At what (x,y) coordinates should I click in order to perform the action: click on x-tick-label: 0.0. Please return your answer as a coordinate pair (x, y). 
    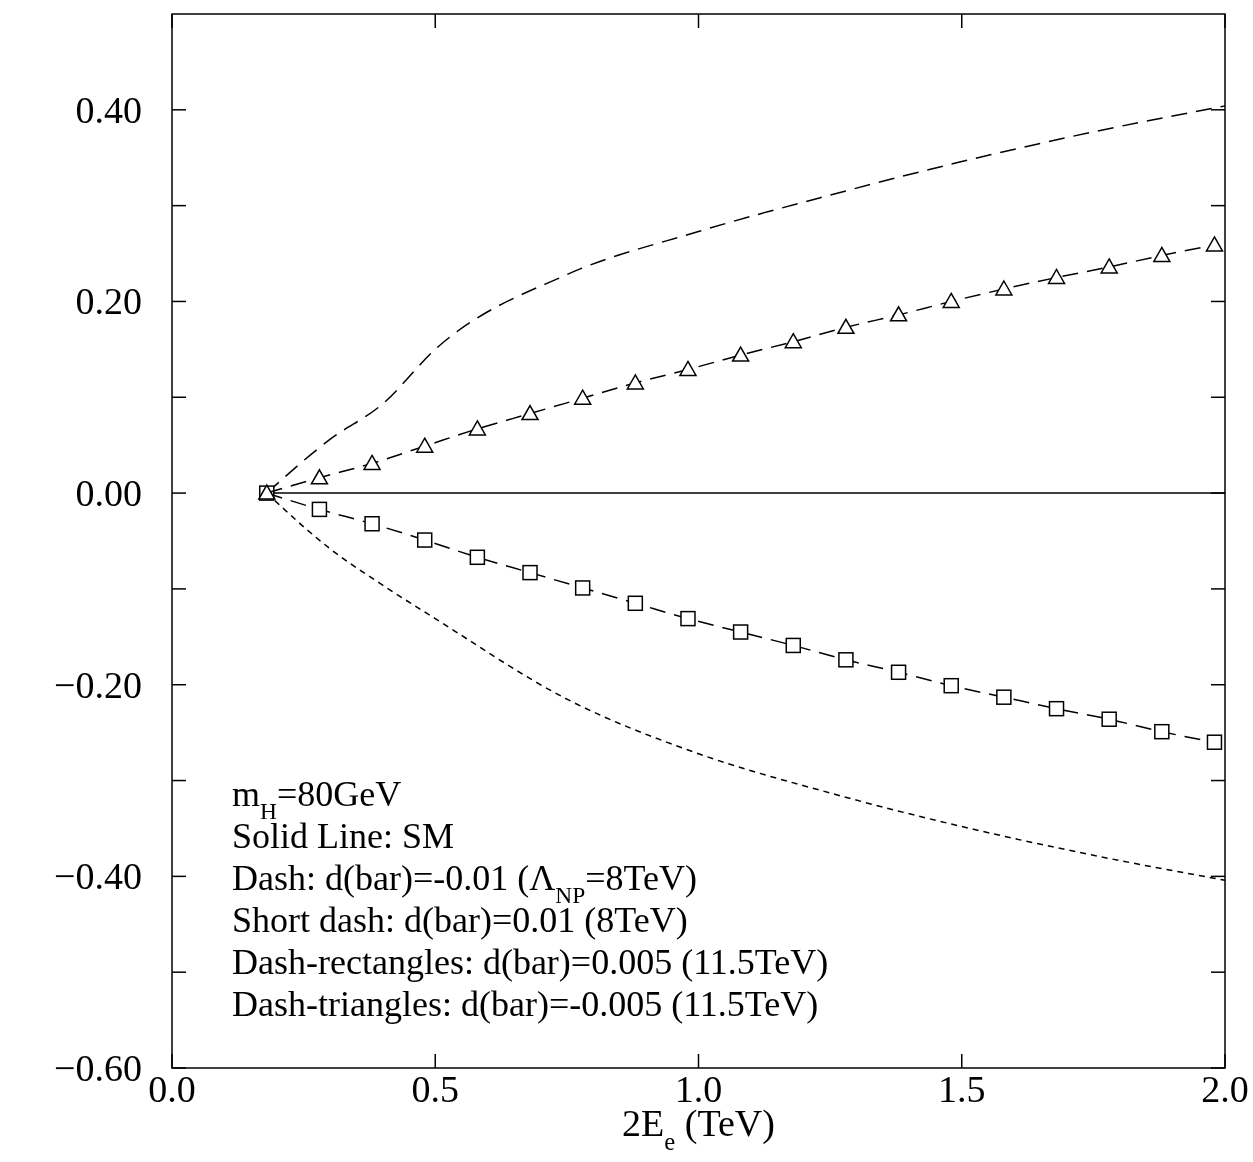
    Looking at the image, I should click on (172, 1089).